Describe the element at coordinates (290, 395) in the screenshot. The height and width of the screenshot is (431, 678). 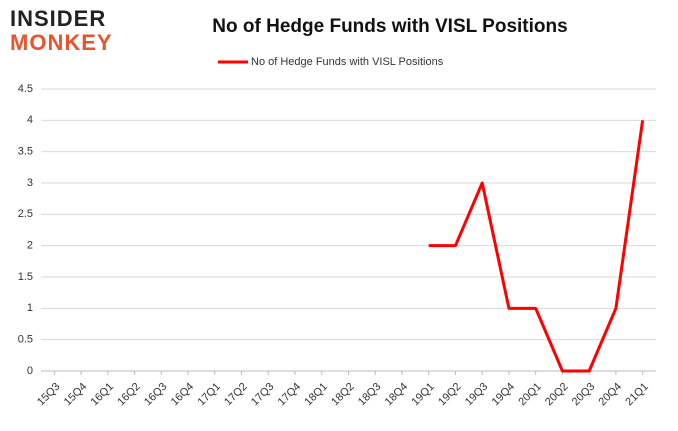
I see `x-tick-label: 17Q4` at that location.